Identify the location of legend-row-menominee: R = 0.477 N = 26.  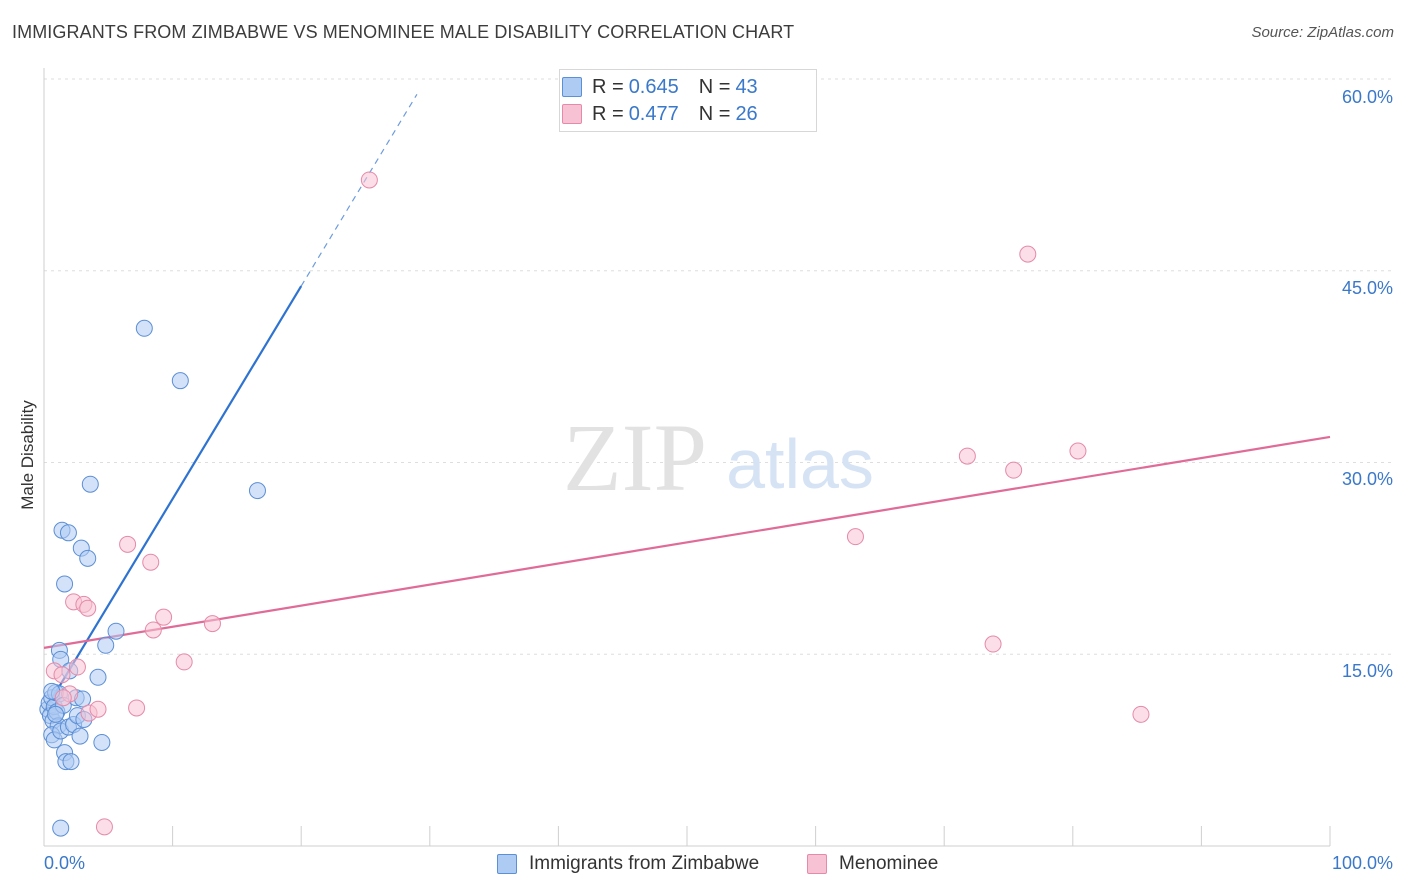
(660, 114).